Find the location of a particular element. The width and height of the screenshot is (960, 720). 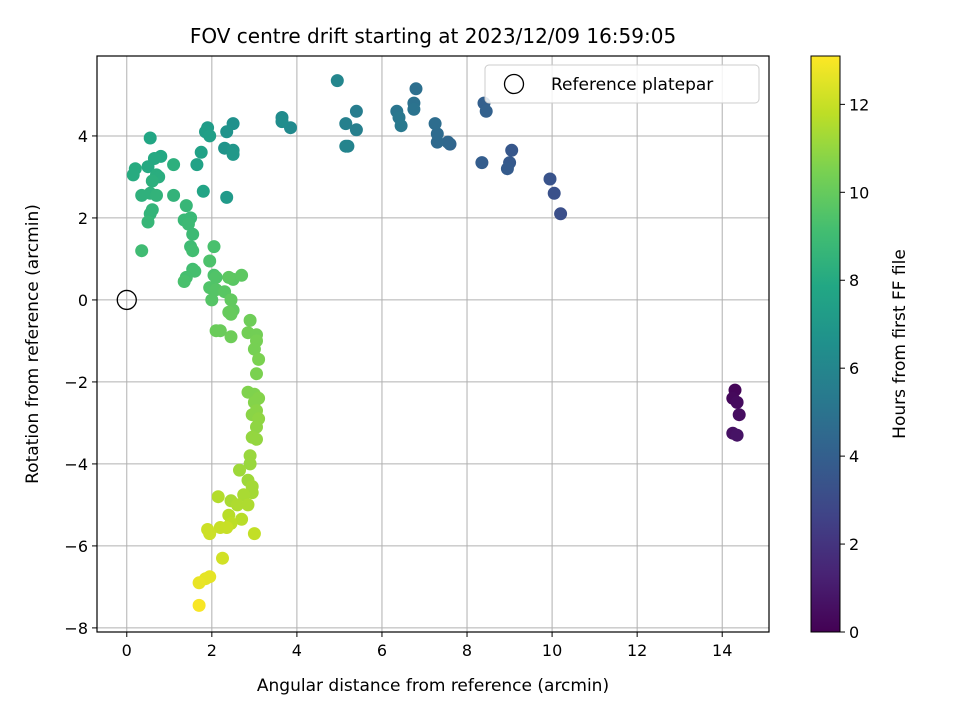

colorbar-ticks: 0 2 4 6 8 10 12 is located at coordinates (854, 368).